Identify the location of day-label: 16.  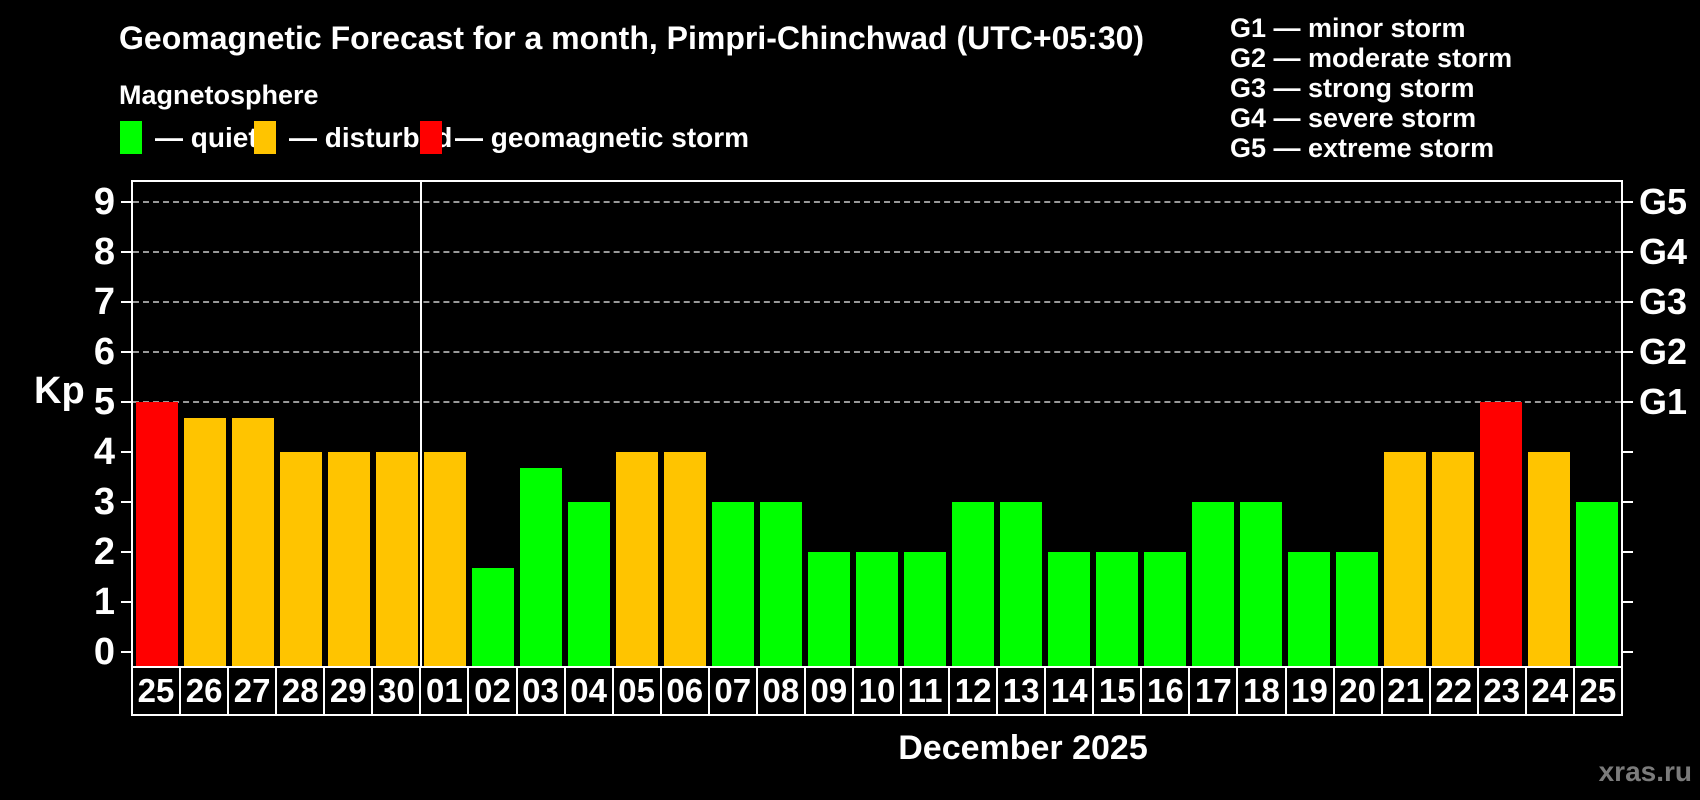
(1166, 691).